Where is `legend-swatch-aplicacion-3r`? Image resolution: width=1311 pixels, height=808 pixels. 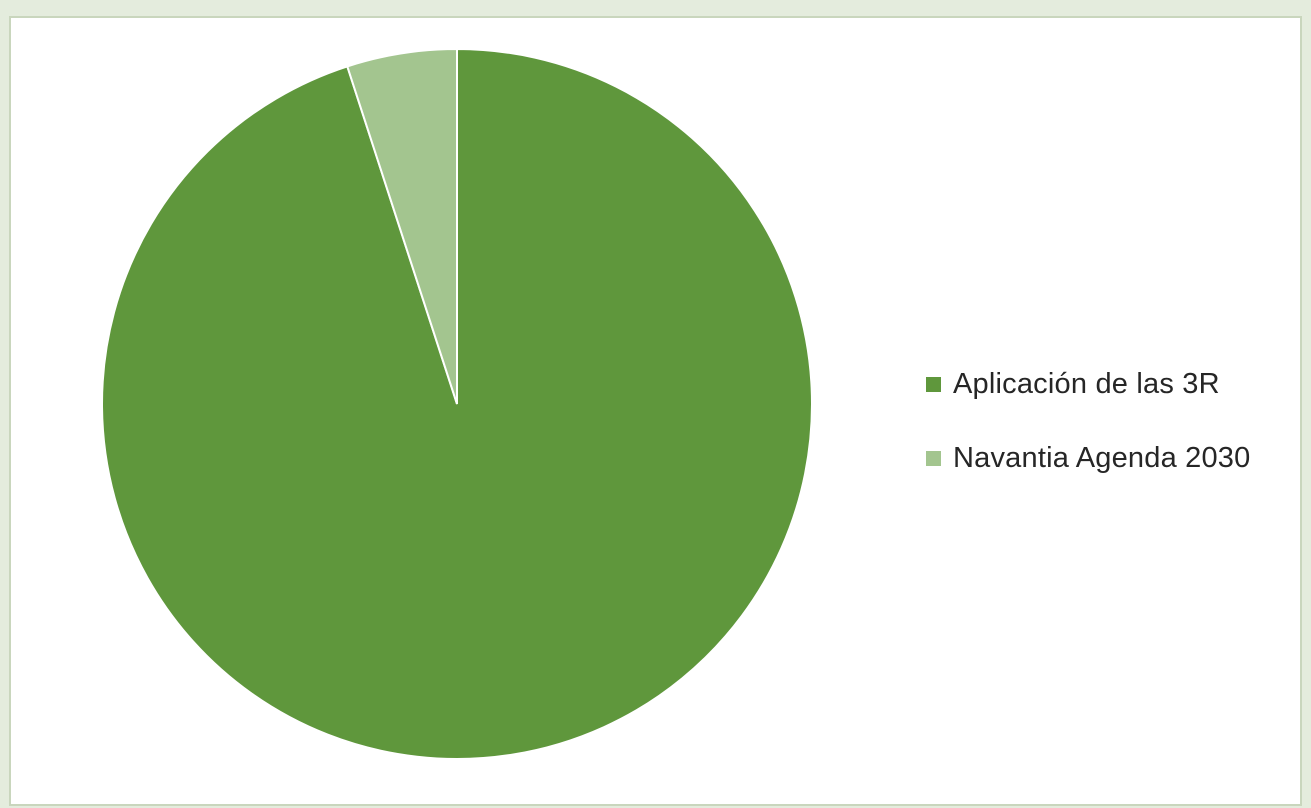
legend-swatch-aplicacion-3r is located at coordinates (933, 384).